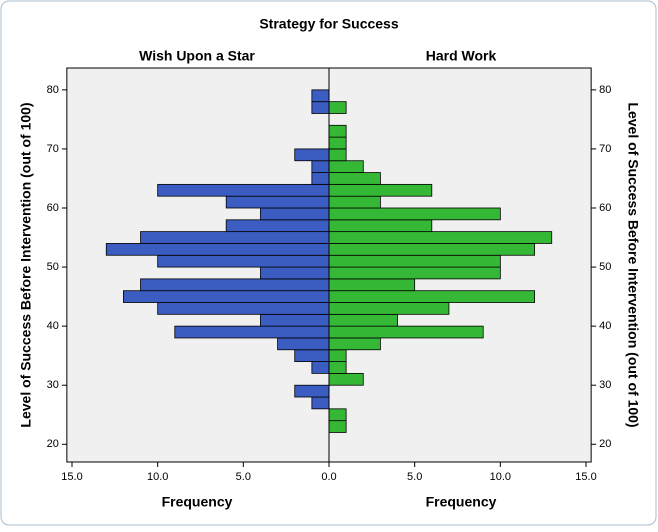  What do you see at coordinates (328, 24) in the screenshot?
I see `chart-title: Strategy for Success` at bounding box center [328, 24].